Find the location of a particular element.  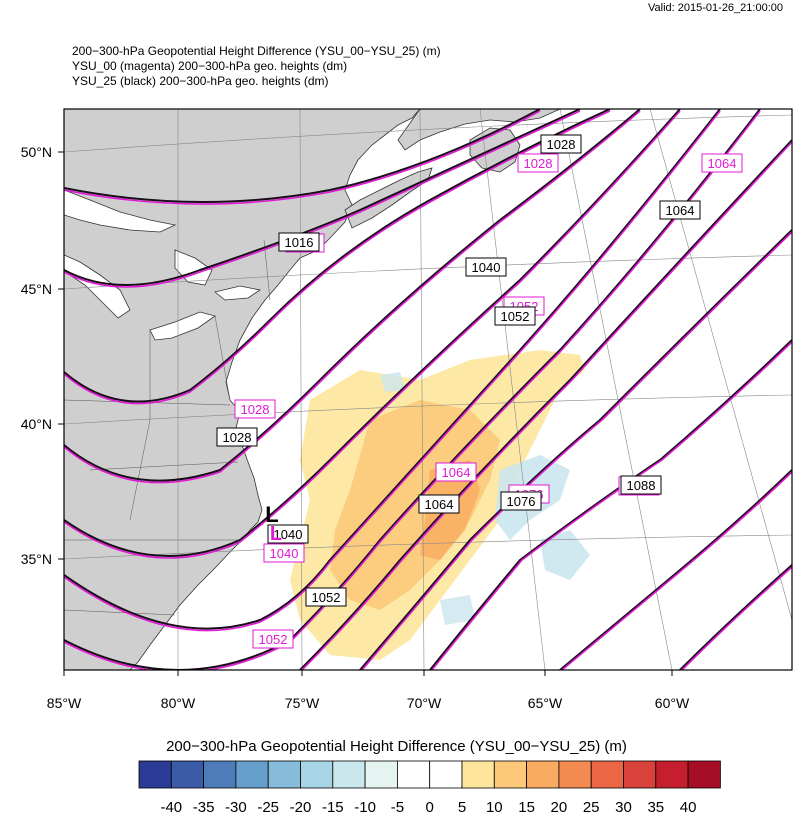

valid-time: Valid: 2015-01-26_21:00:00 is located at coordinates (715, 8).